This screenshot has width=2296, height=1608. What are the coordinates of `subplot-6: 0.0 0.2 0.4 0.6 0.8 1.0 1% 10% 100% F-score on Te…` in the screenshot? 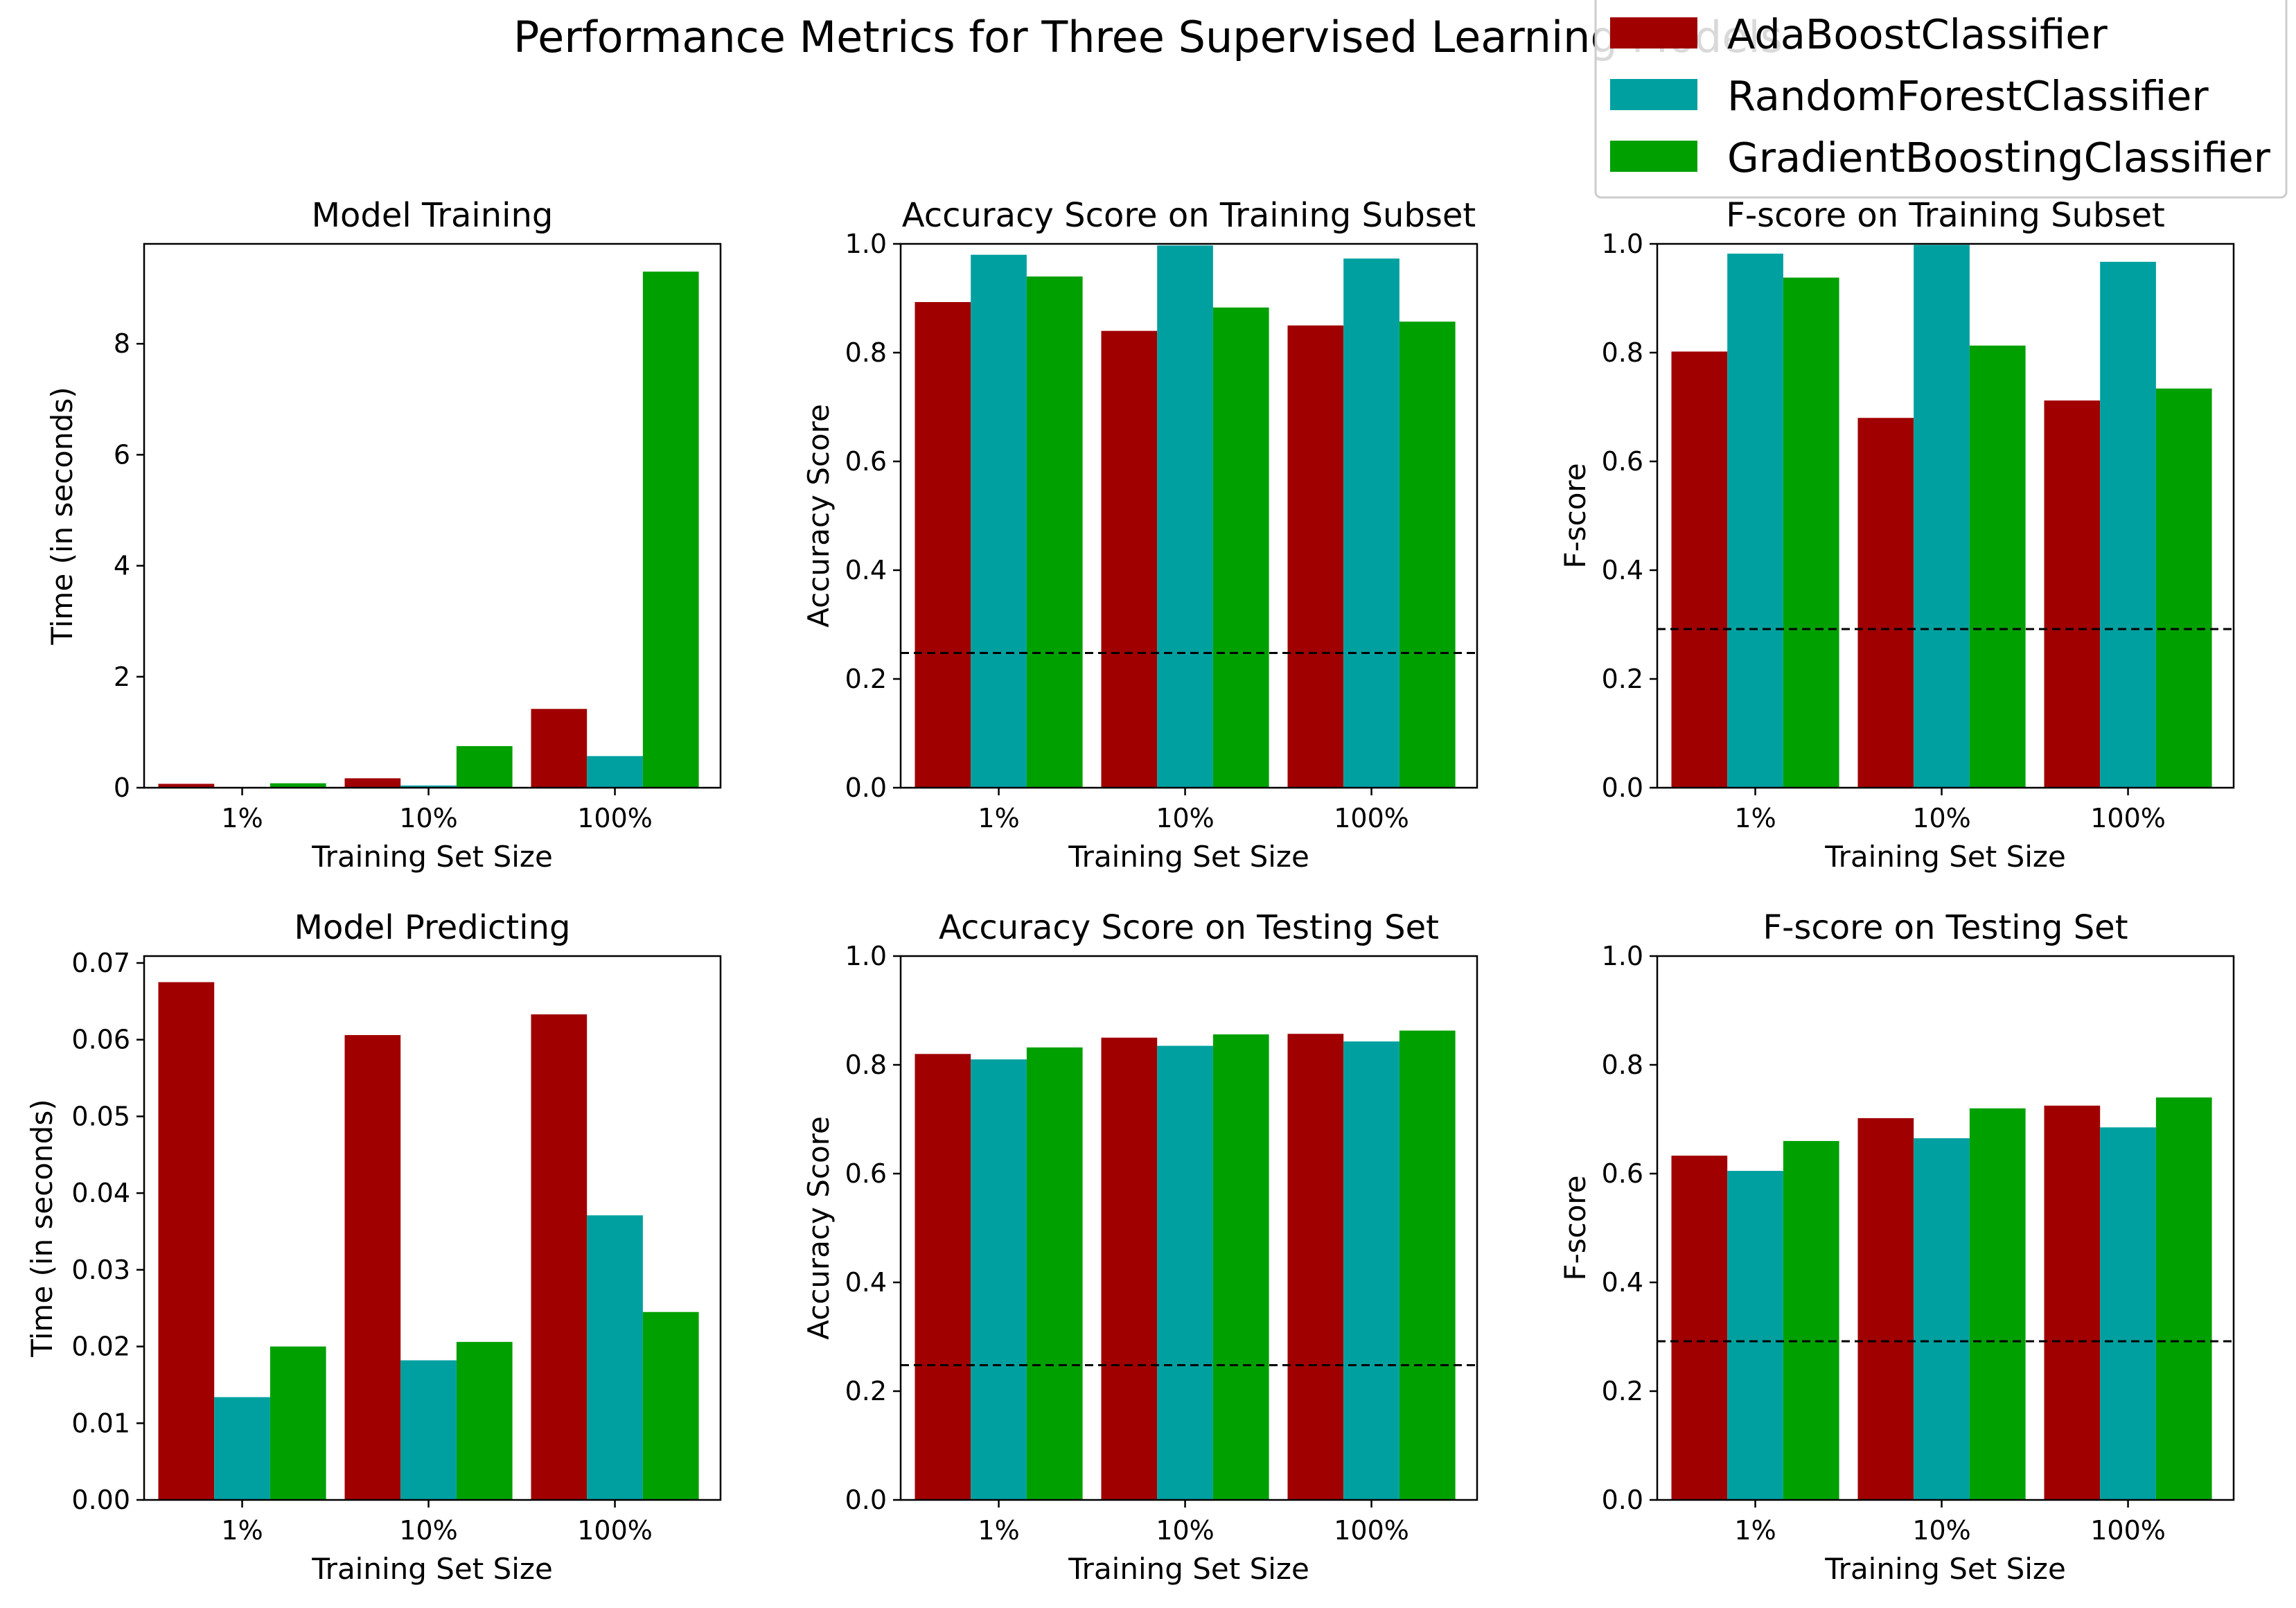 It's located at (1896, 1247).